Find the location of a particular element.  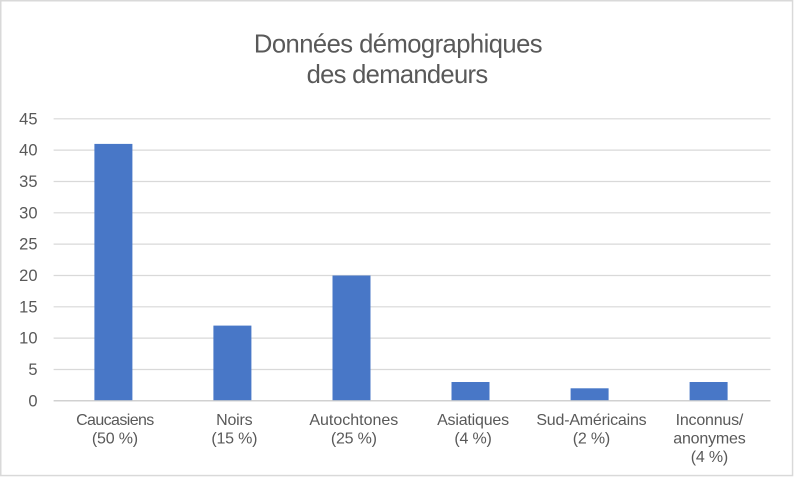

svg-text: (2 %) is located at coordinates (591, 439).